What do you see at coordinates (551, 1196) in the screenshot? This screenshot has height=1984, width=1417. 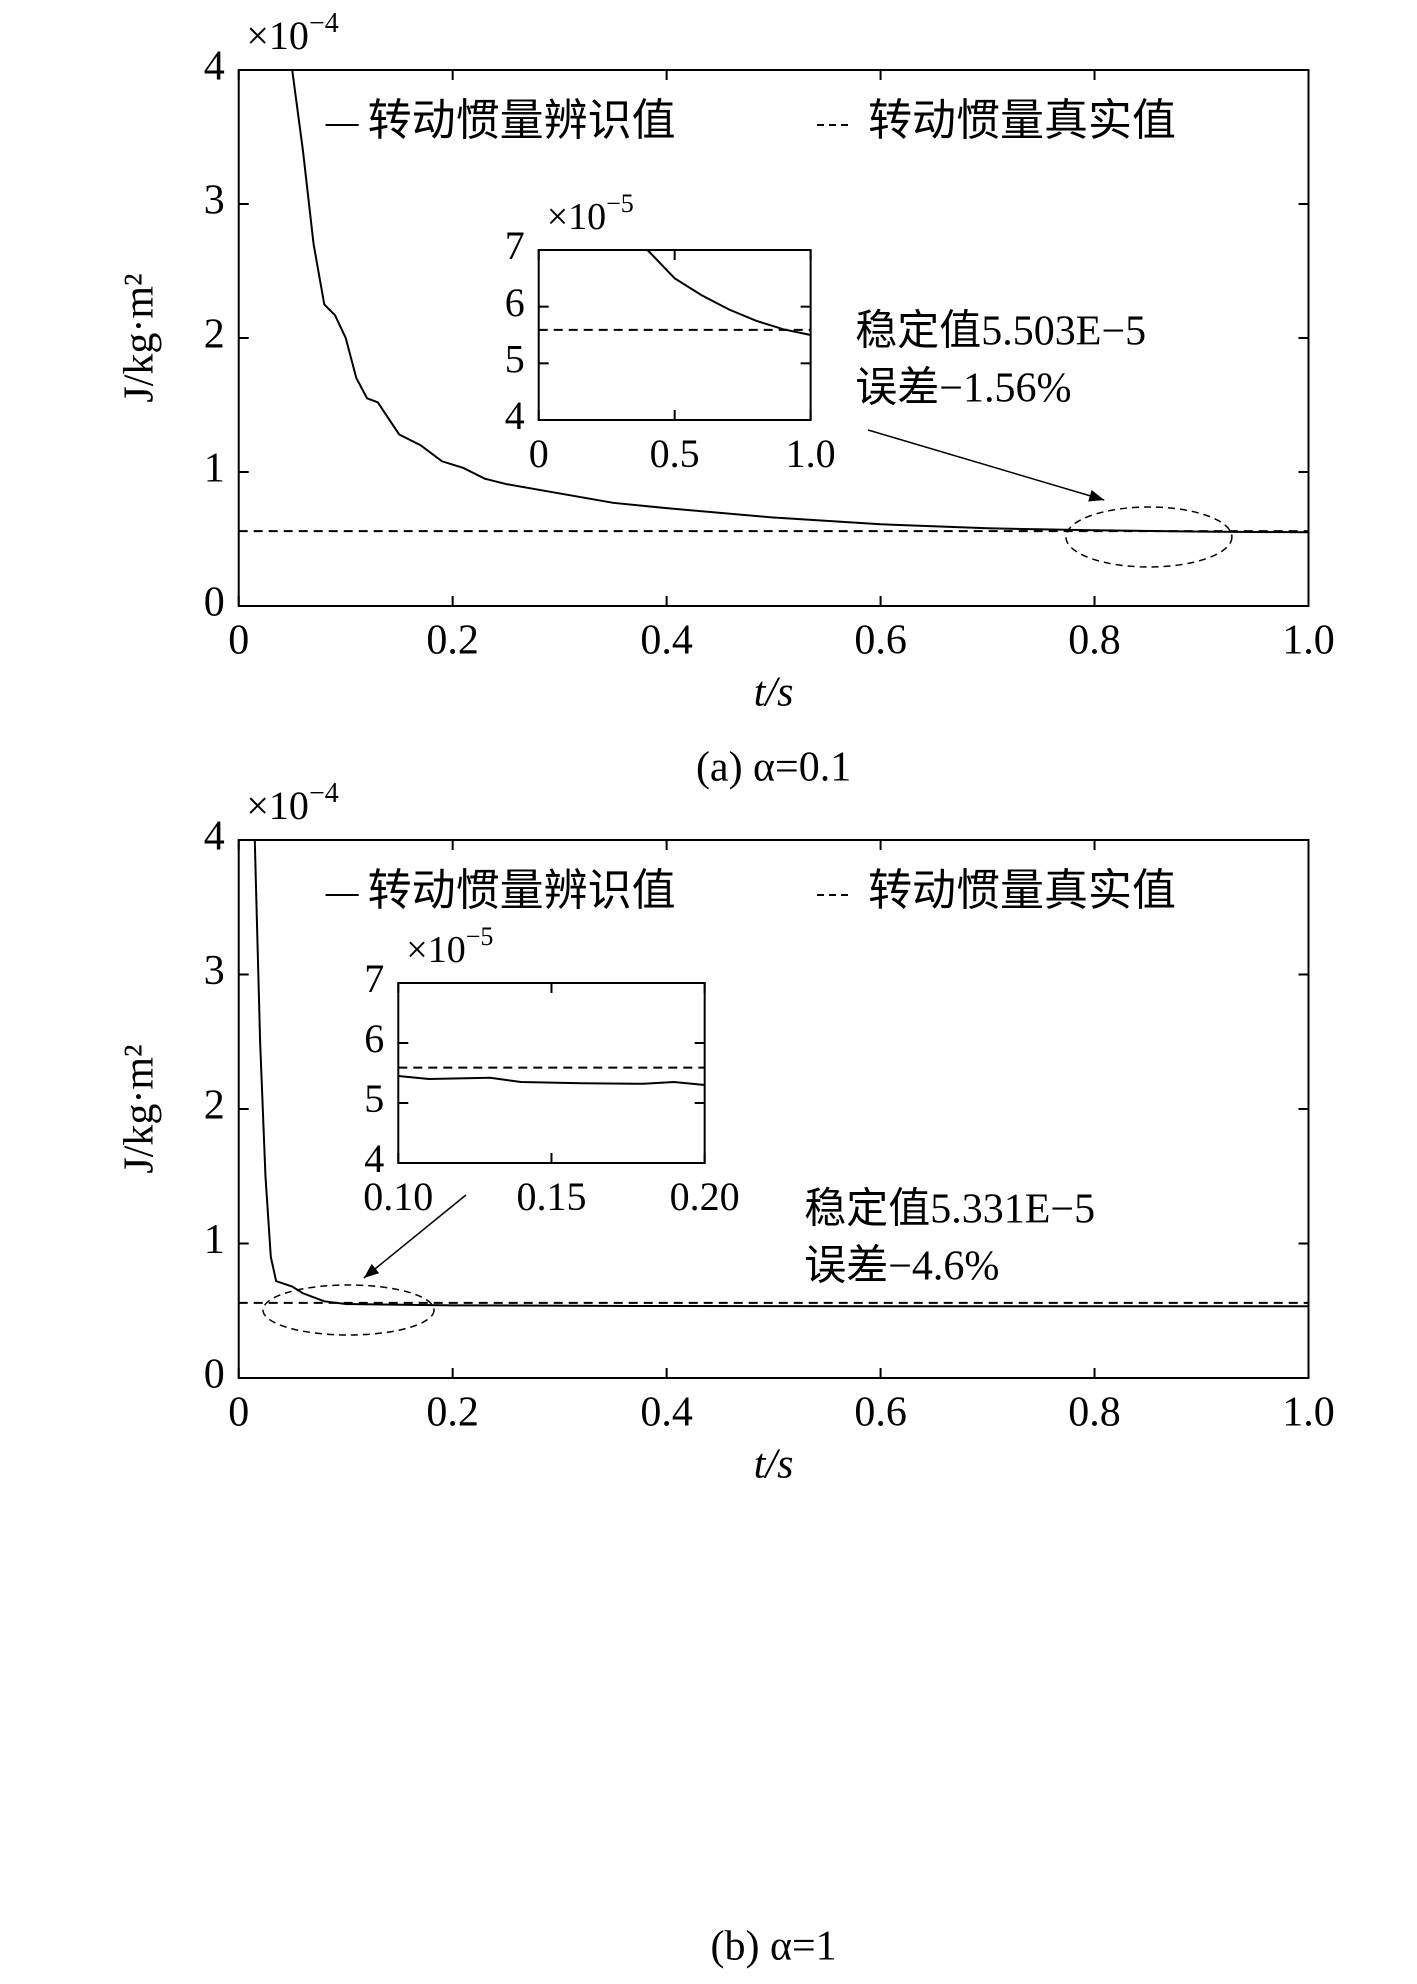 I see `x-tick-label: 0.15` at bounding box center [551, 1196].